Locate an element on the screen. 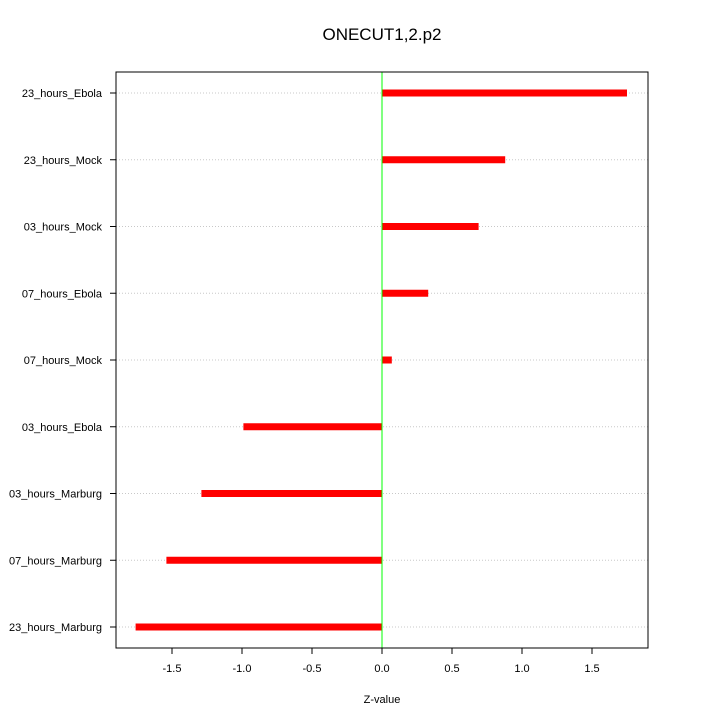 This screenshot has width=720, height=720. y-tick-label: 07_hours_Ebola is located at coordinates (62, 294).